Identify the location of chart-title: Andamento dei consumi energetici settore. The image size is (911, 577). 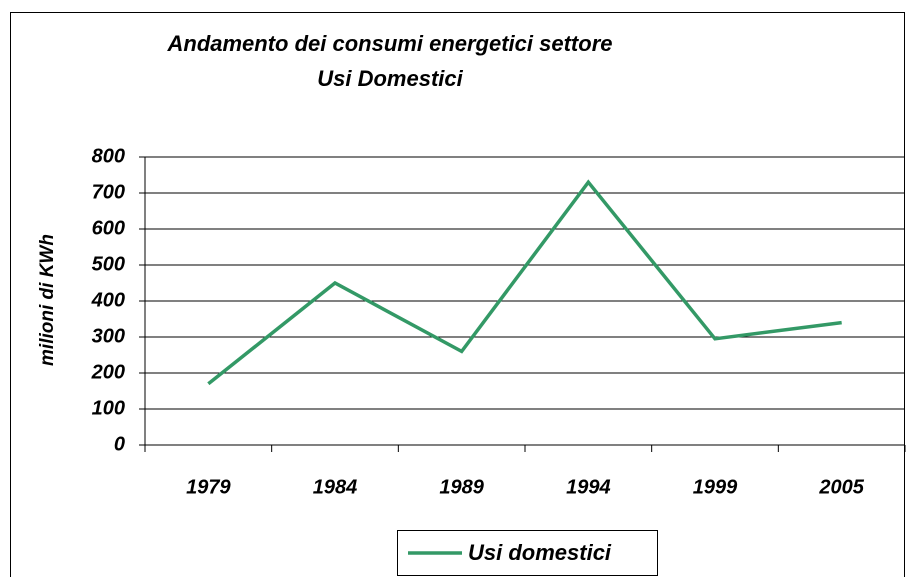
(390, 43).